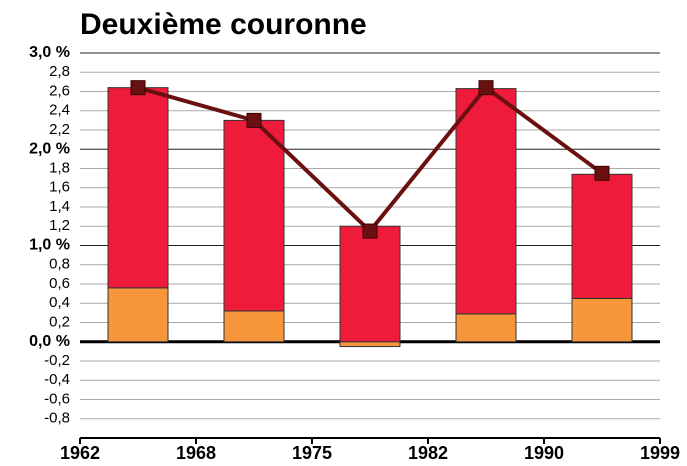 The image size is (687, 466). What do you see at coordinates (80, 453) in the screenshot?
I see `x-tick-label: 1962` at bounding box center [80, 453].